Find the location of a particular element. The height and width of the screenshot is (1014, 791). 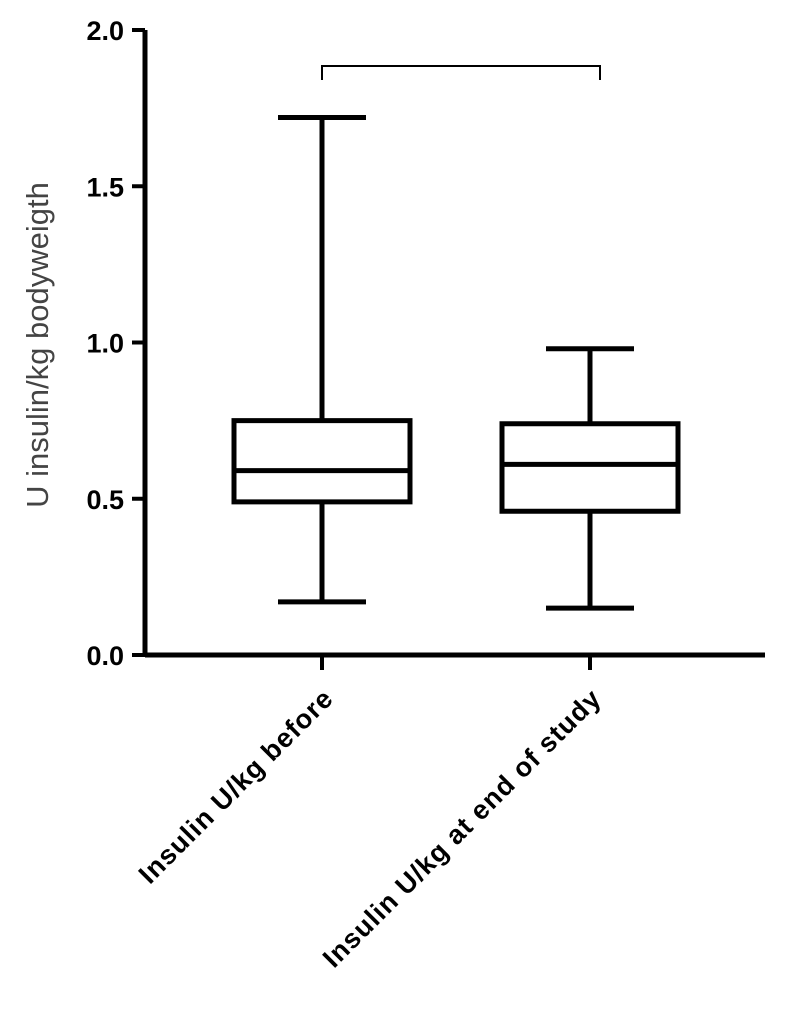

comparison-bracket is located at coordinates (461, 72).